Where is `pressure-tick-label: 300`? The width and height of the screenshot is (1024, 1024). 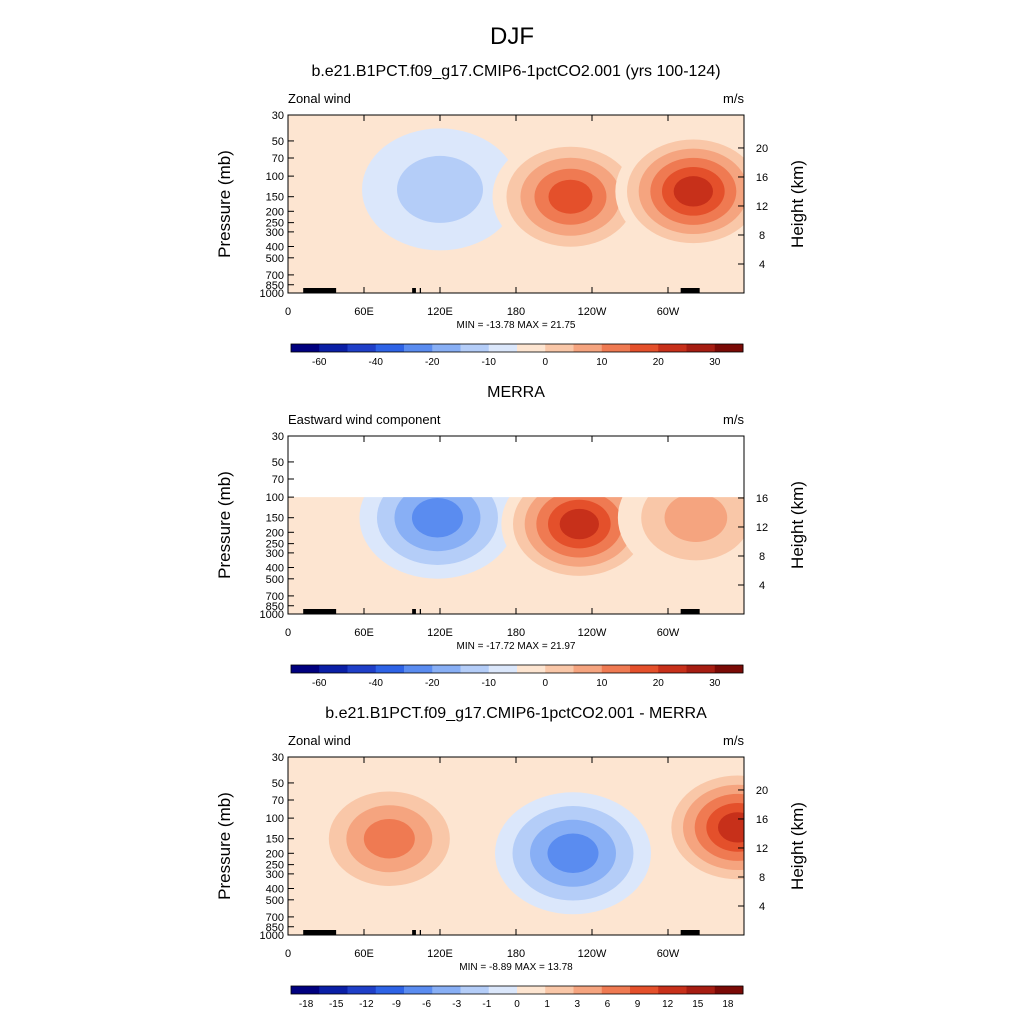 pressure-tick-label: 300 is located at coordinates (275, 233).